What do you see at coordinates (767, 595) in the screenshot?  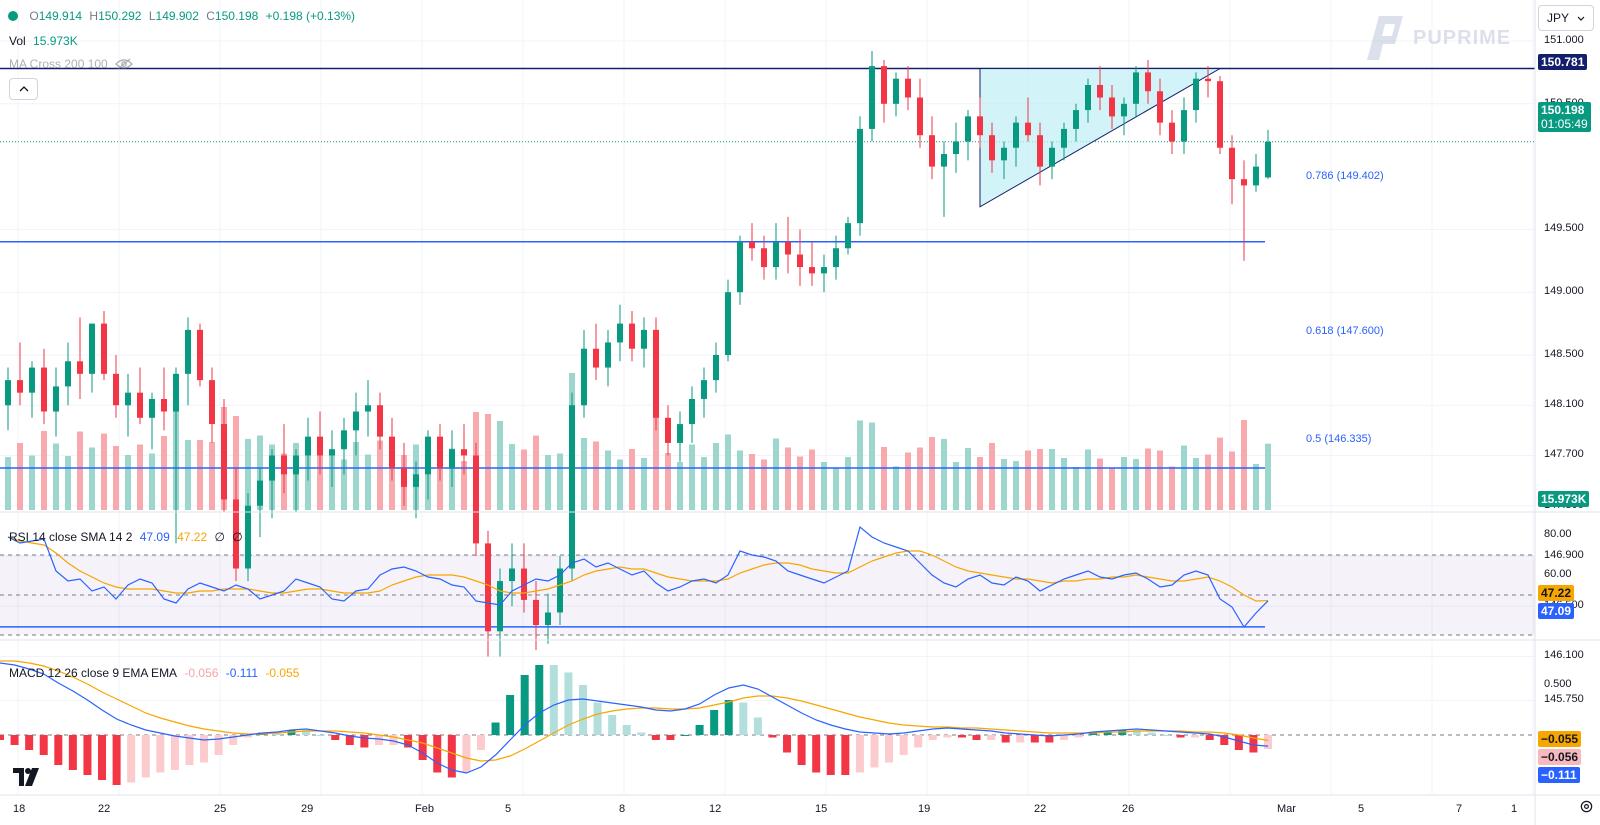 I see `rsi-band` at bounding box center [767, 595].